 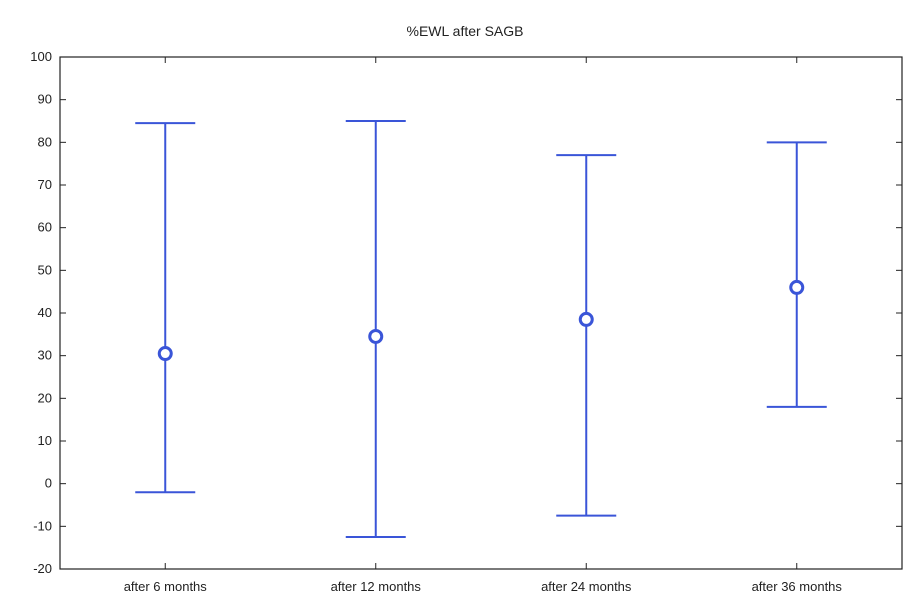 I want to click on y-tick-label: -20, so click(x=42, y=568).